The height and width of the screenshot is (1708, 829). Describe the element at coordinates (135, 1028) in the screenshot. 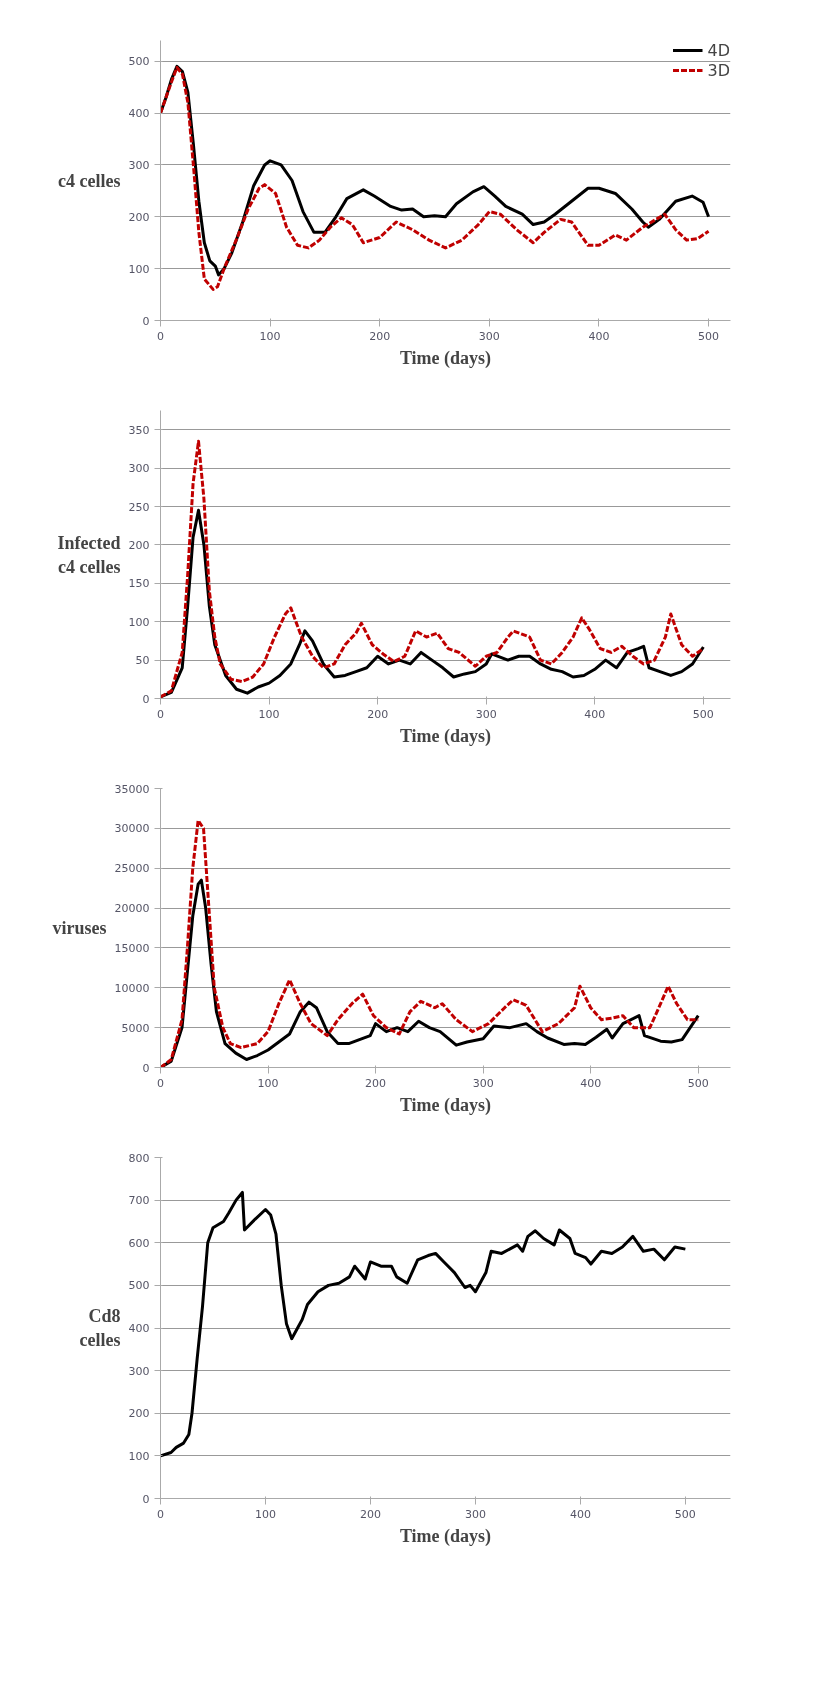

I see `y-tick-label: 5000` at that location.